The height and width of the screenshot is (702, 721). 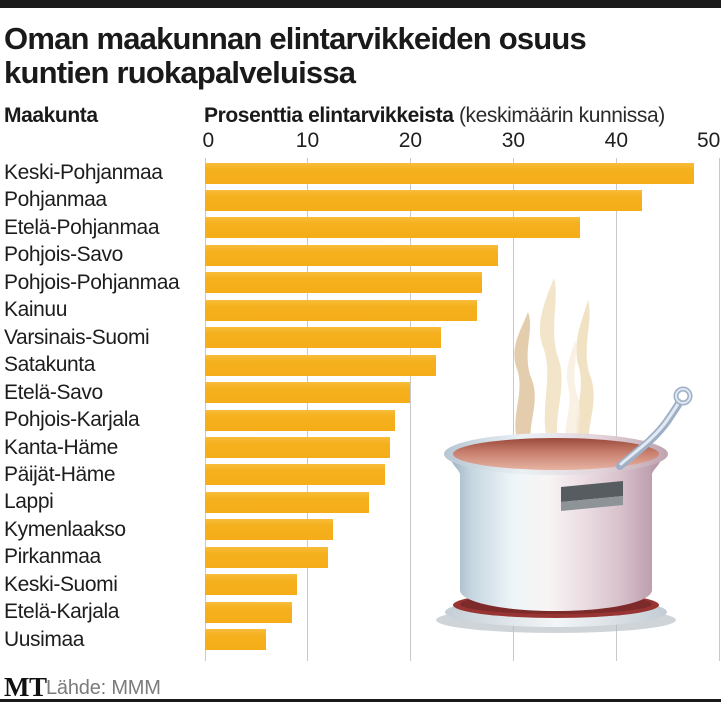 I want to click on title-line-2: kuntien ruokapalveluissa, so click(x=180, y=72).